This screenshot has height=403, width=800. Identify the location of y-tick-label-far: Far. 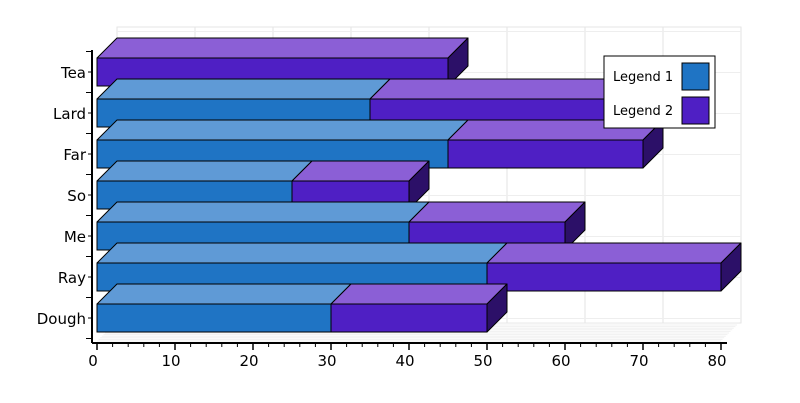
(74, 155).